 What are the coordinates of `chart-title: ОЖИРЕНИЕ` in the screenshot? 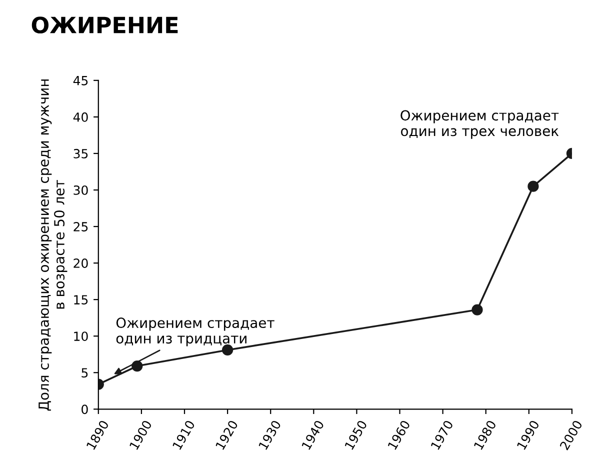 It's located at (105, 25).